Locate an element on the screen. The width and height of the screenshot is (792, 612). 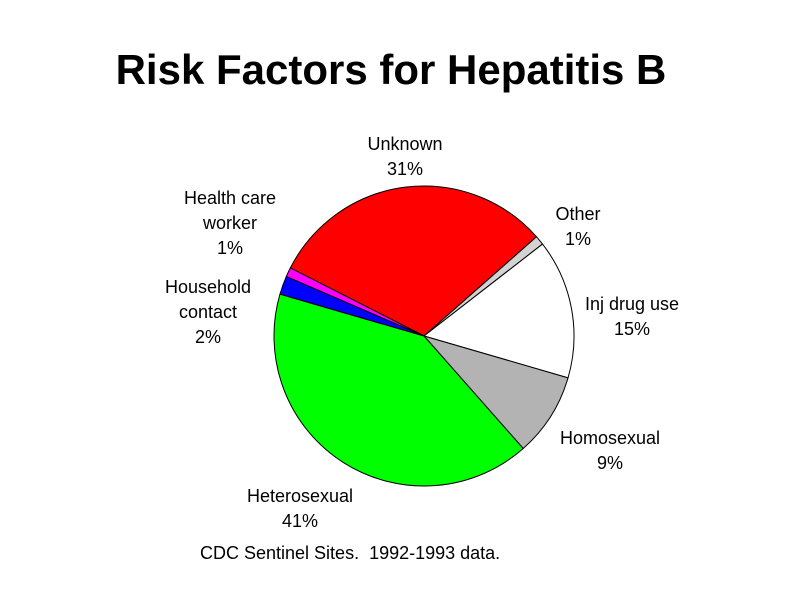
chart-title: Risk Factors for Hepatitis B is located at coordinates (391, 69).